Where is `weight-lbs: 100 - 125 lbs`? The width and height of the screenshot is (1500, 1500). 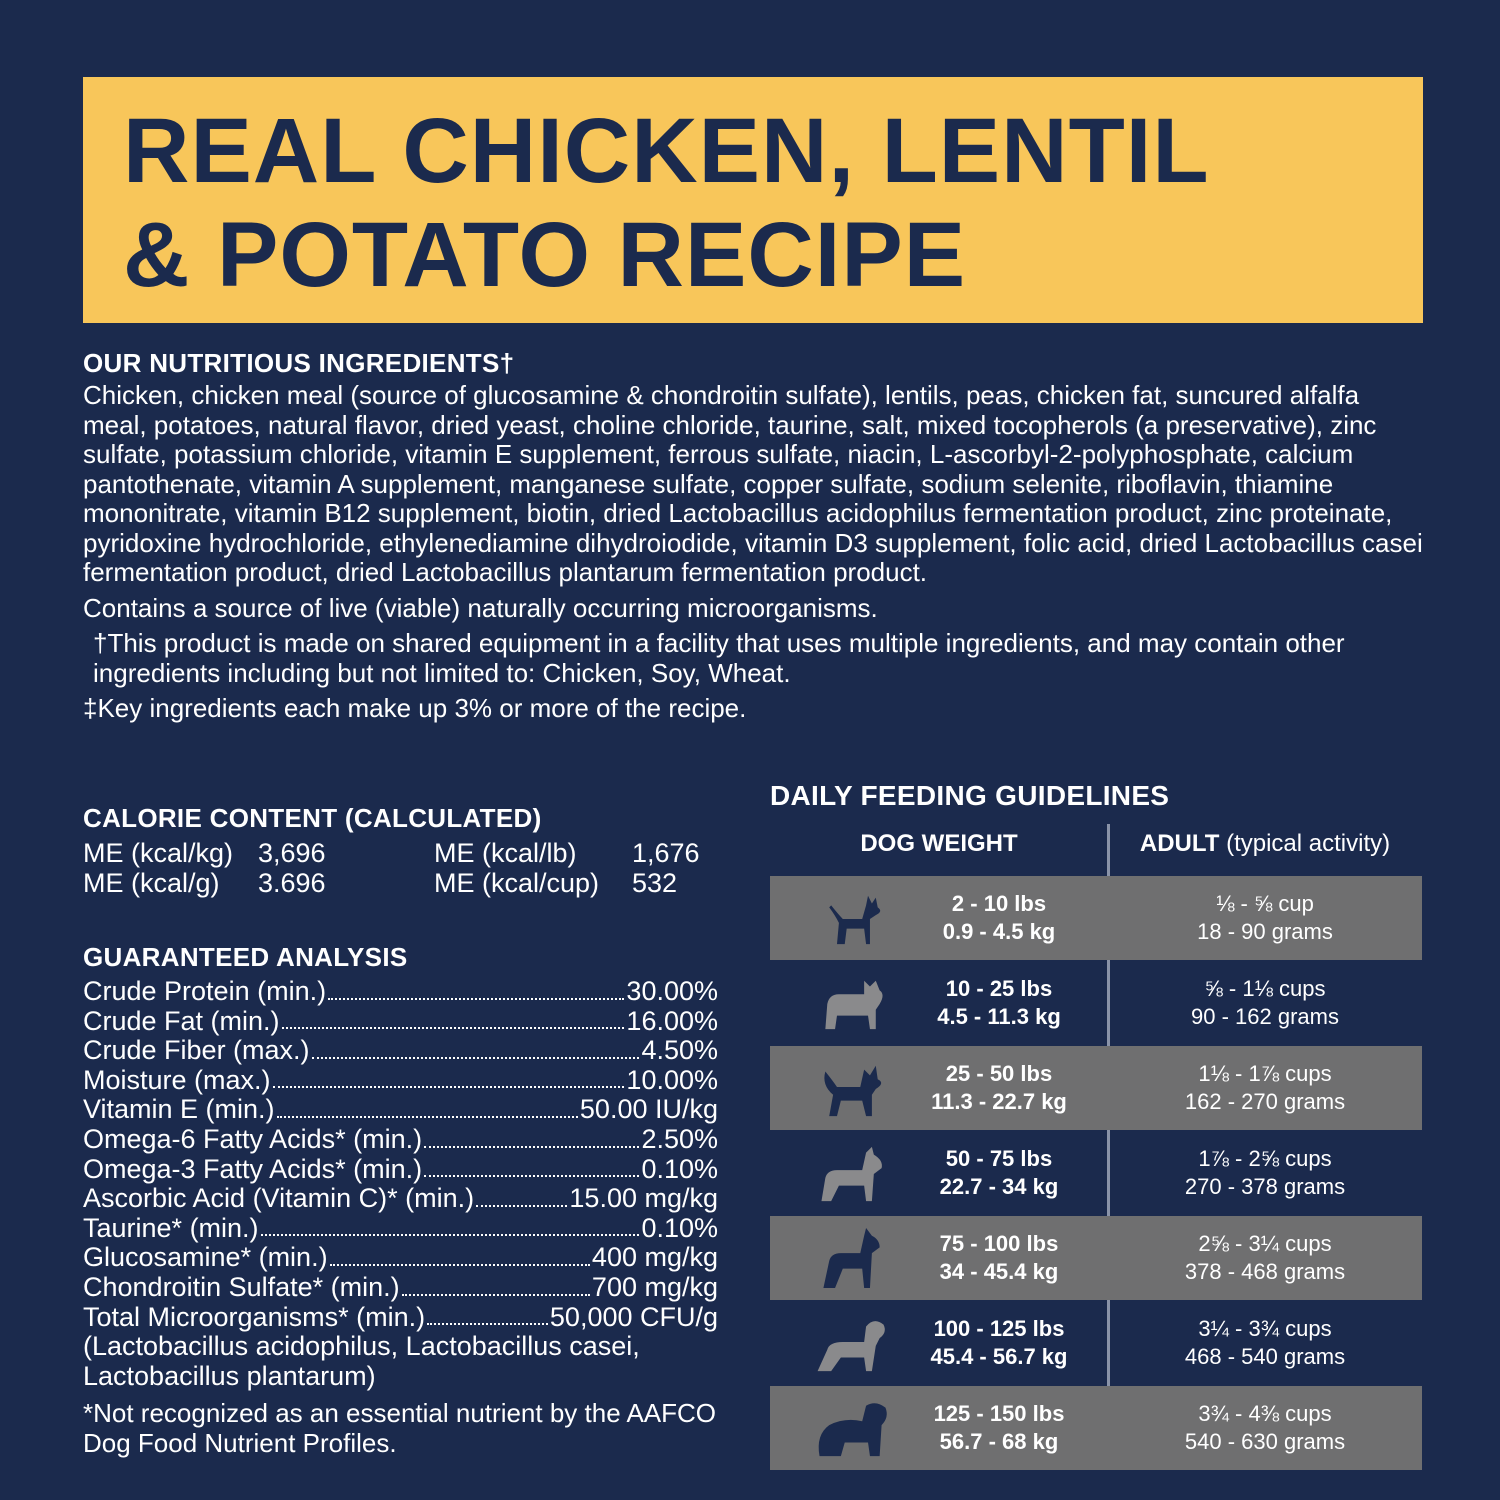
weight-lbs: 100 - 125 lbs is located at coordinates (999, 1328).